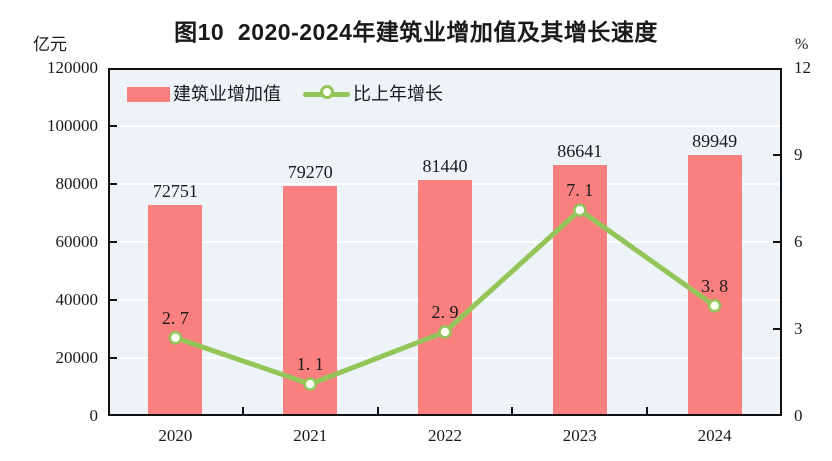  Describe the element at coordinates (227, 94) in the screenshot. I see `legend-bar-label: 建筑业增加值` at that location.